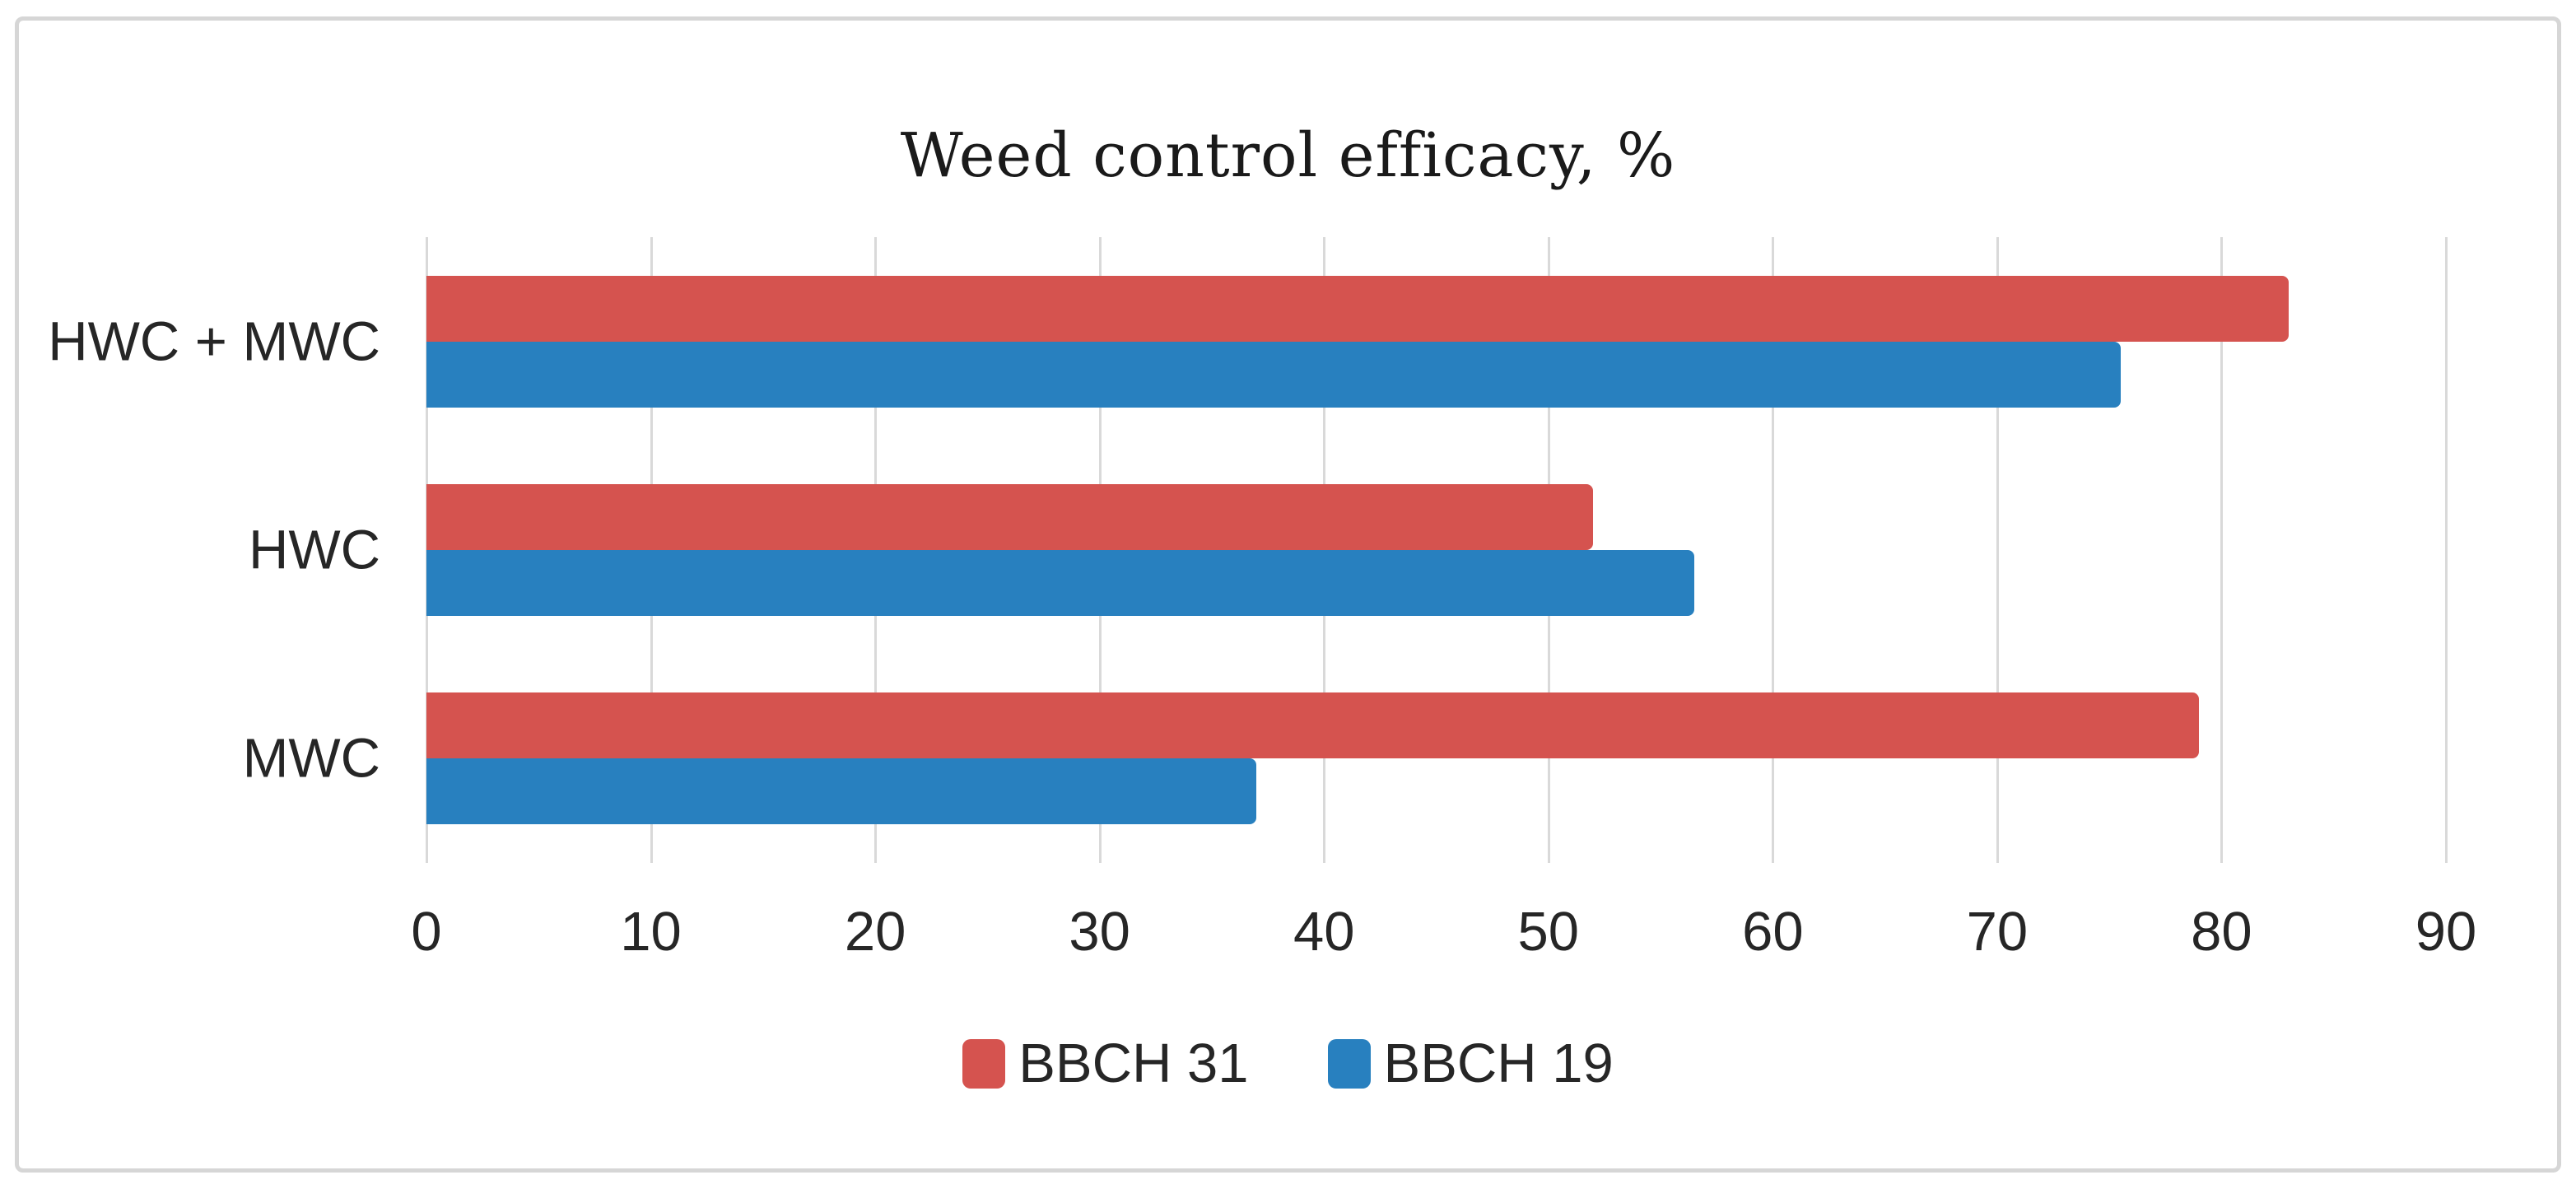  I want to click on bar-bbch-19-hwc-mwc, so click(1273, 374).